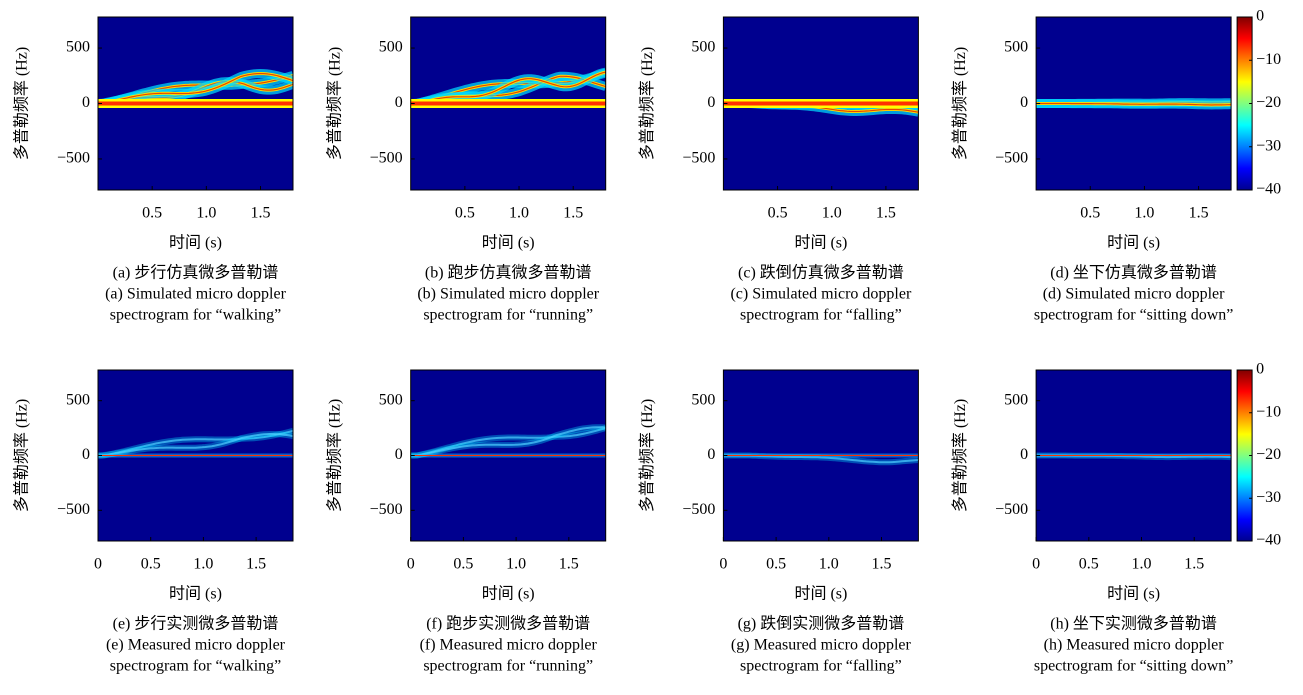 Image resolution: width=1303 pixels, height=695 pixels. What do you see at coordinates (508, 624) in the screenshot?
I see `caption-line: (f) 跑步实测微多普勒谱` at bounding box center [508, 624].